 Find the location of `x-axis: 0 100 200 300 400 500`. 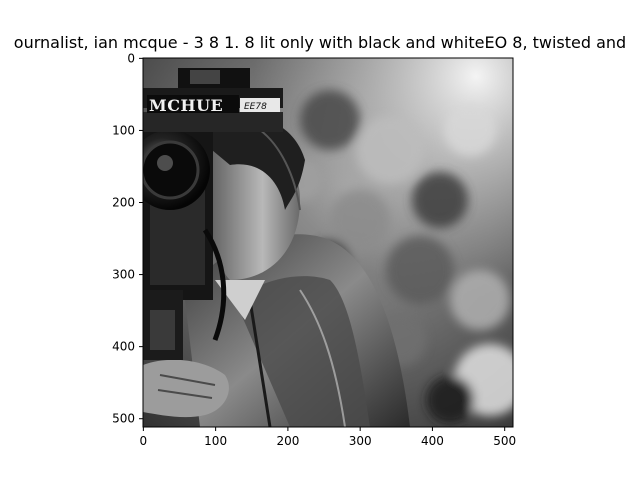

x-axis: 0 100 200 300 400 500 is located at coordinates (328, 437).